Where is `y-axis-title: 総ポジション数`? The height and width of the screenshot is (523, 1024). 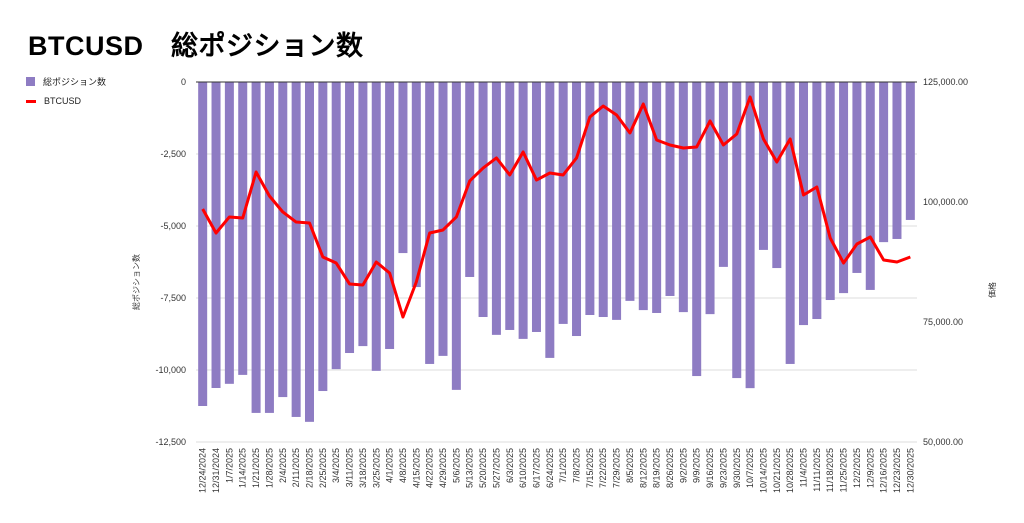
y-axis-title: 総ポジション数 is located at coordinates (136, 282).